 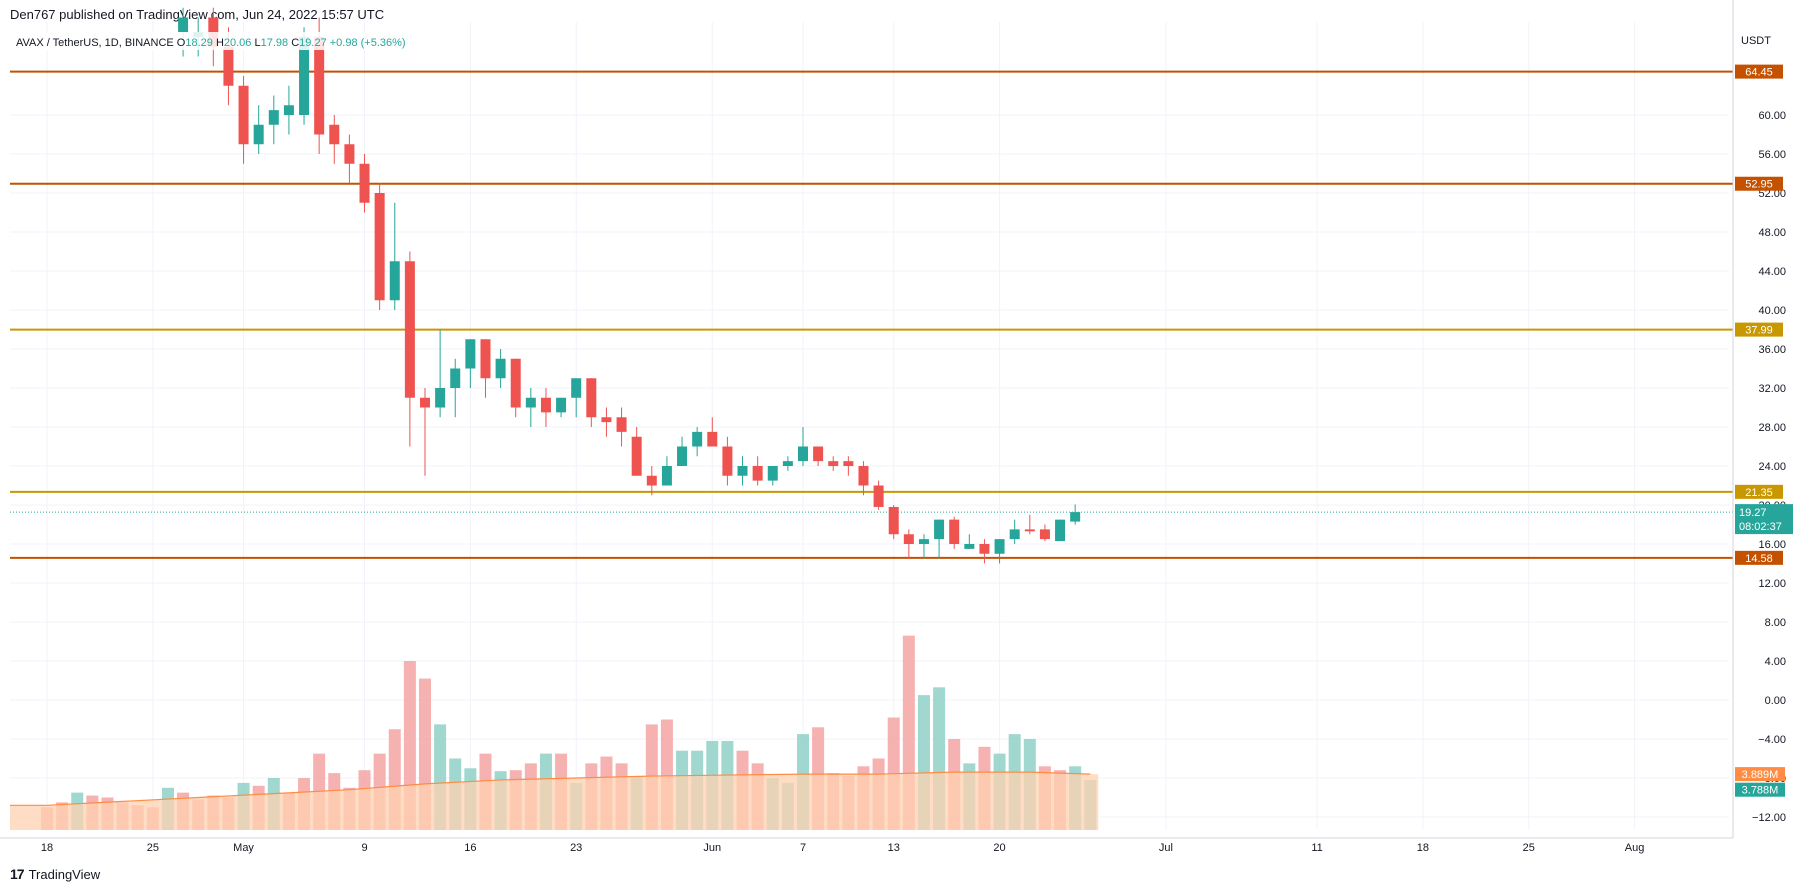 What do you see at coordinates (550, 788) in the screenshot?
I see `volume-ma-line` at bounding box center [550, 788].